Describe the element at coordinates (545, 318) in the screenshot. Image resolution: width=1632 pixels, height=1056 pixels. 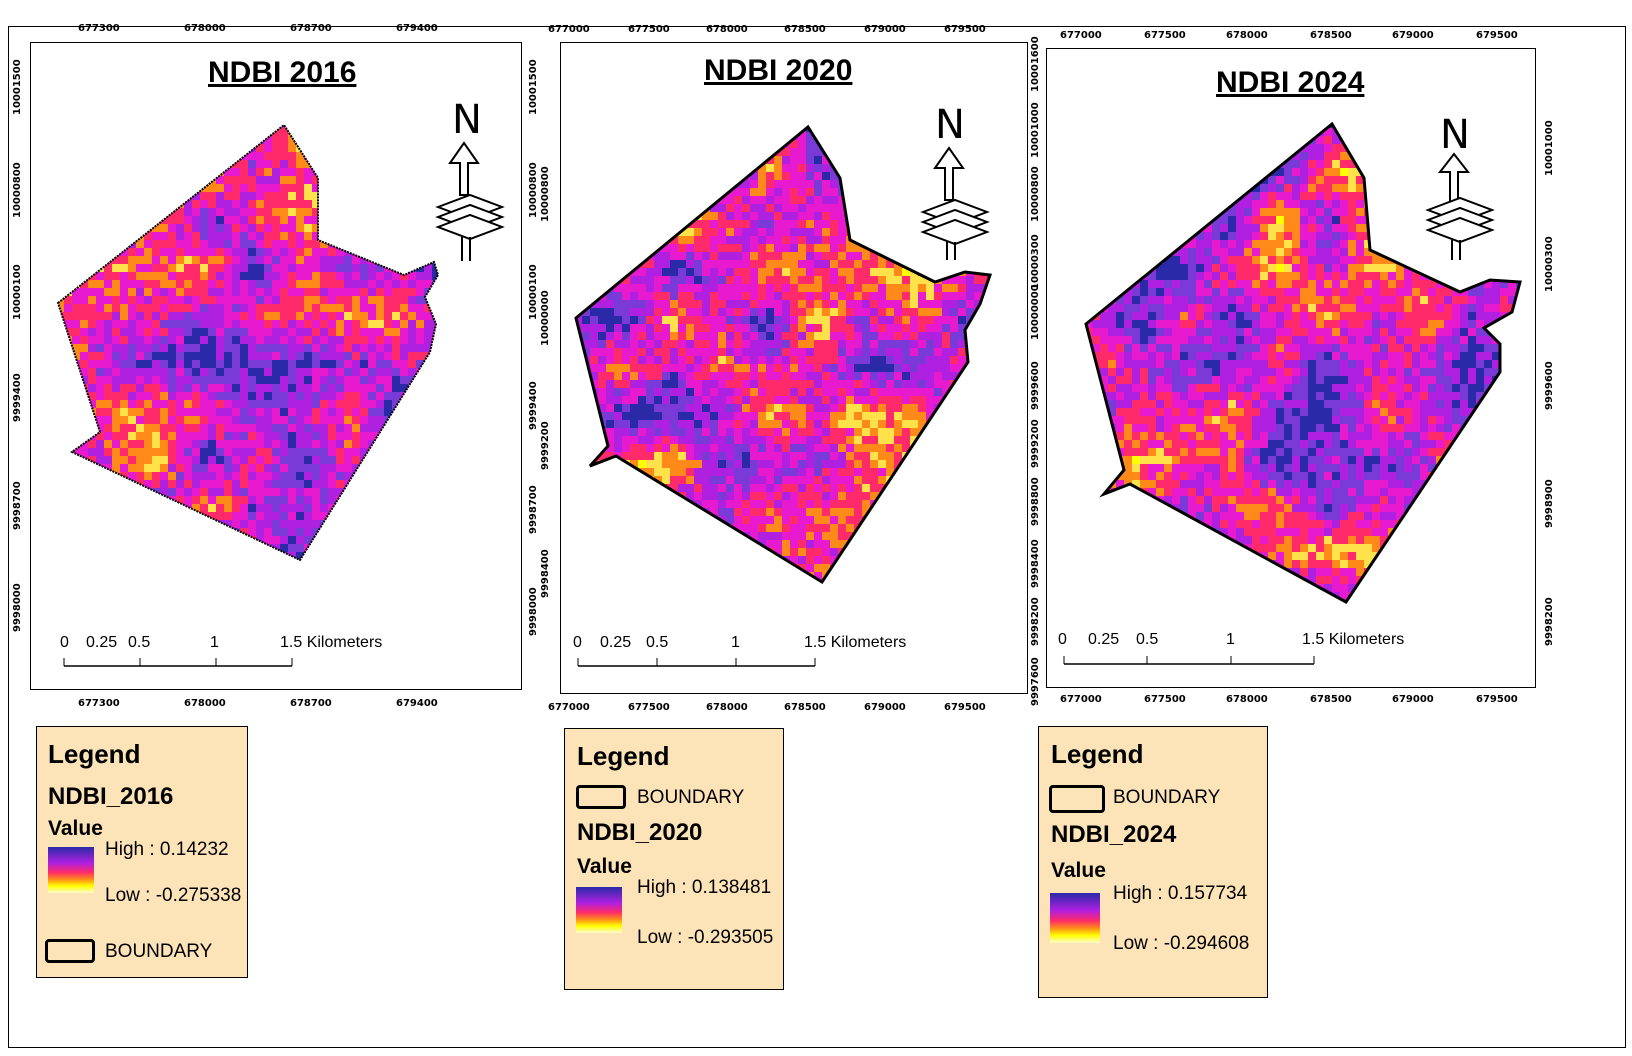
I see `y-tick-right: 10000000` at that location.